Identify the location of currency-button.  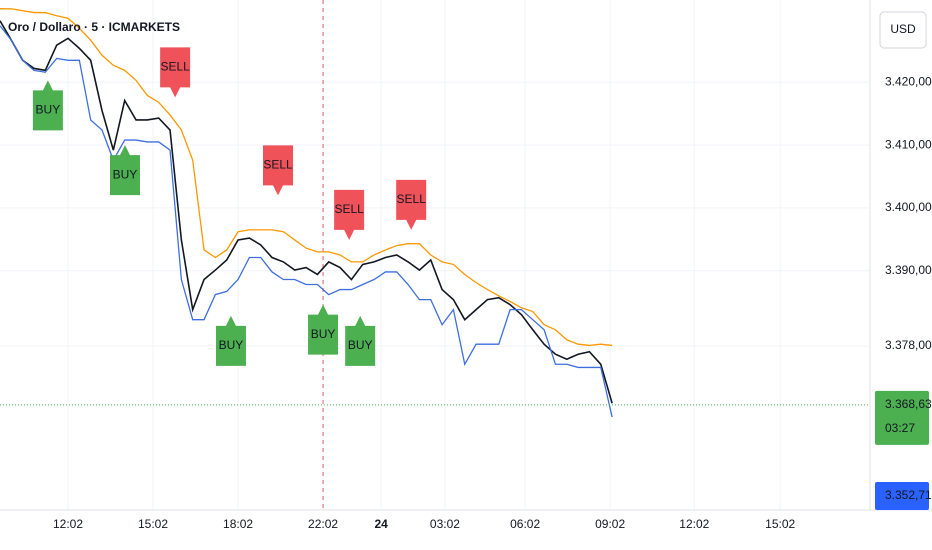
(903, 30).